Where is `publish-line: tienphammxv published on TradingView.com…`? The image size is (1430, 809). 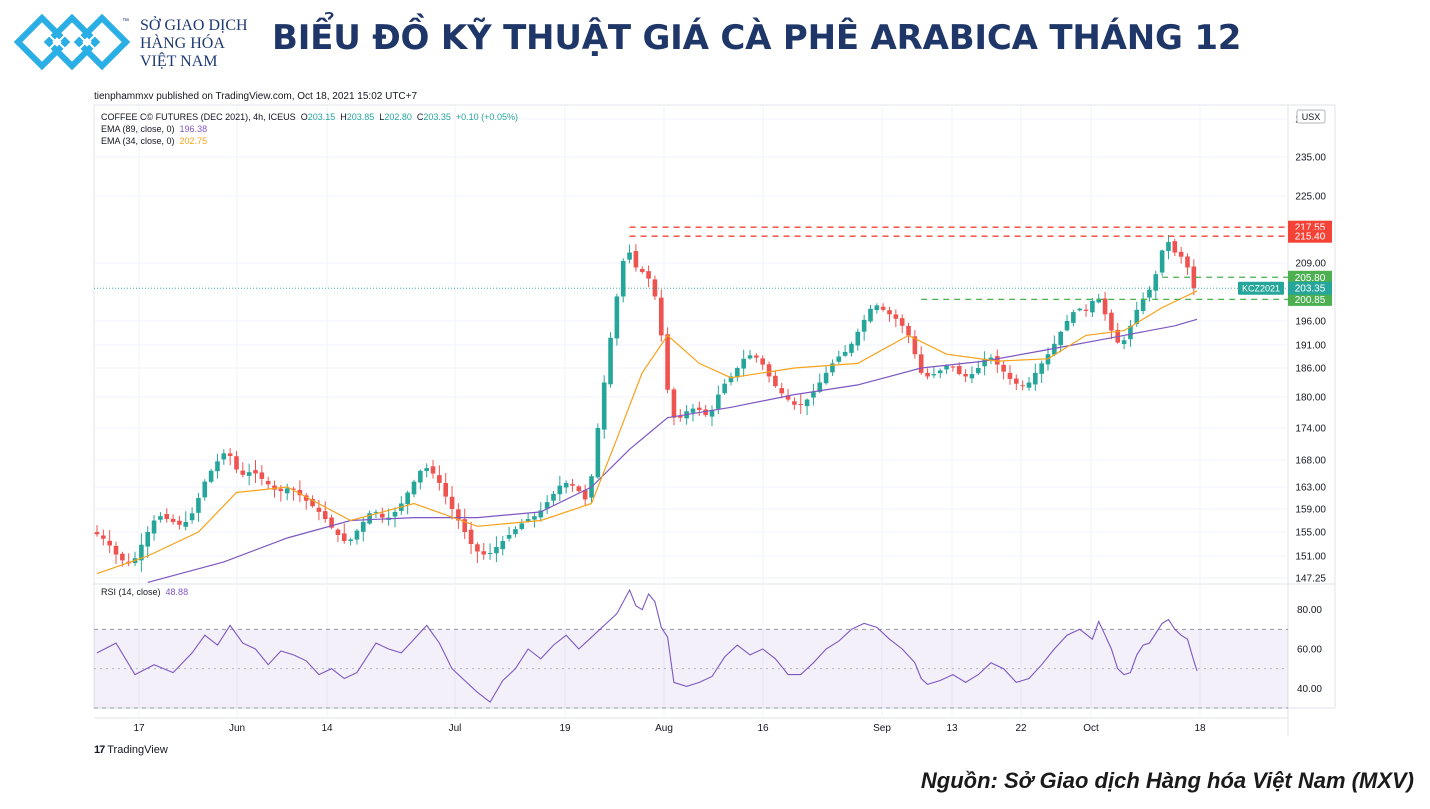 publish-line: tienphammxv published on TradingView.com… is located at coordinates (256, 96).